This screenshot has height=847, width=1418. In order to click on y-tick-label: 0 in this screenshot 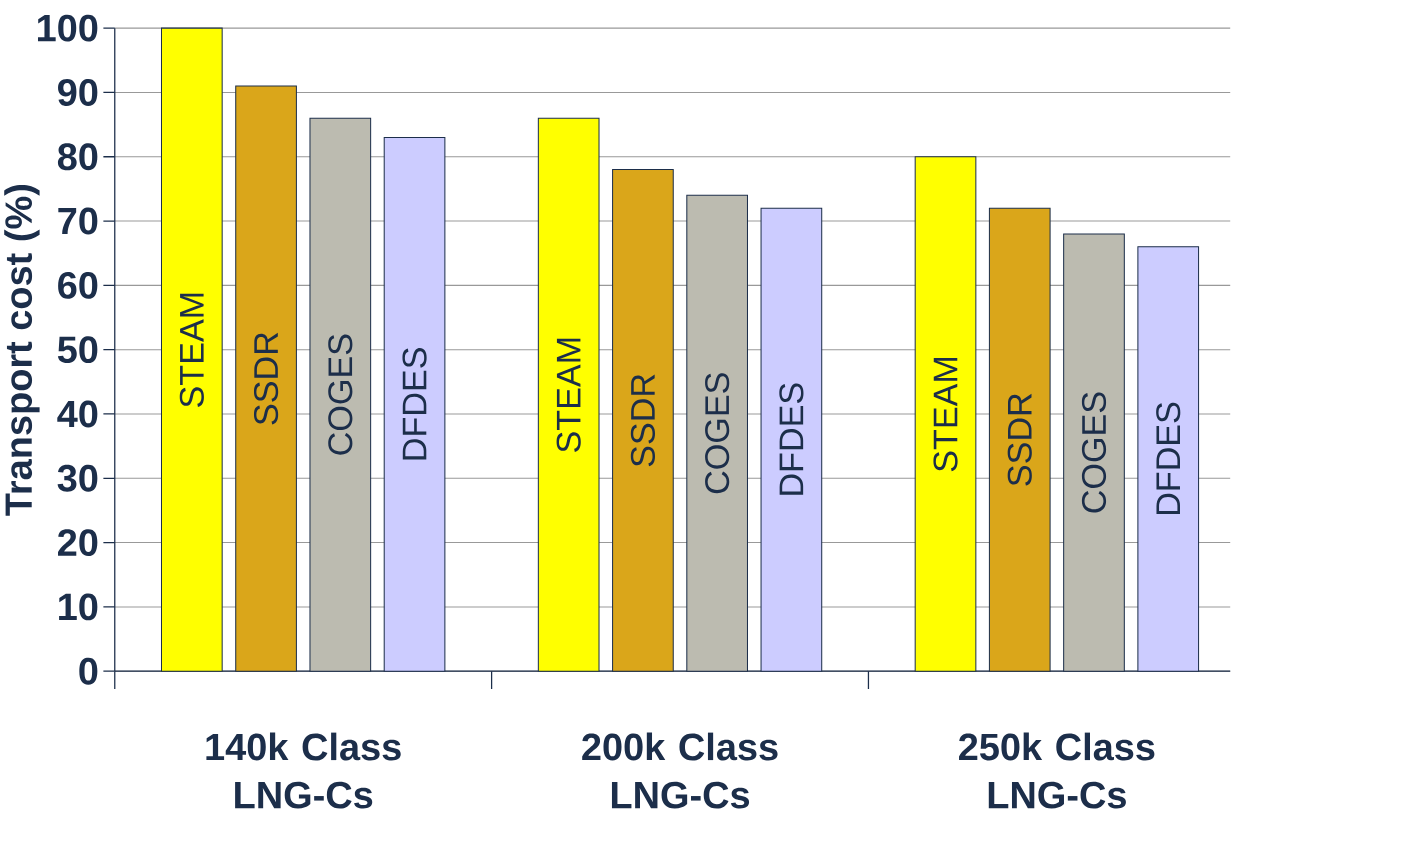, I will do `click(88, 671)`.